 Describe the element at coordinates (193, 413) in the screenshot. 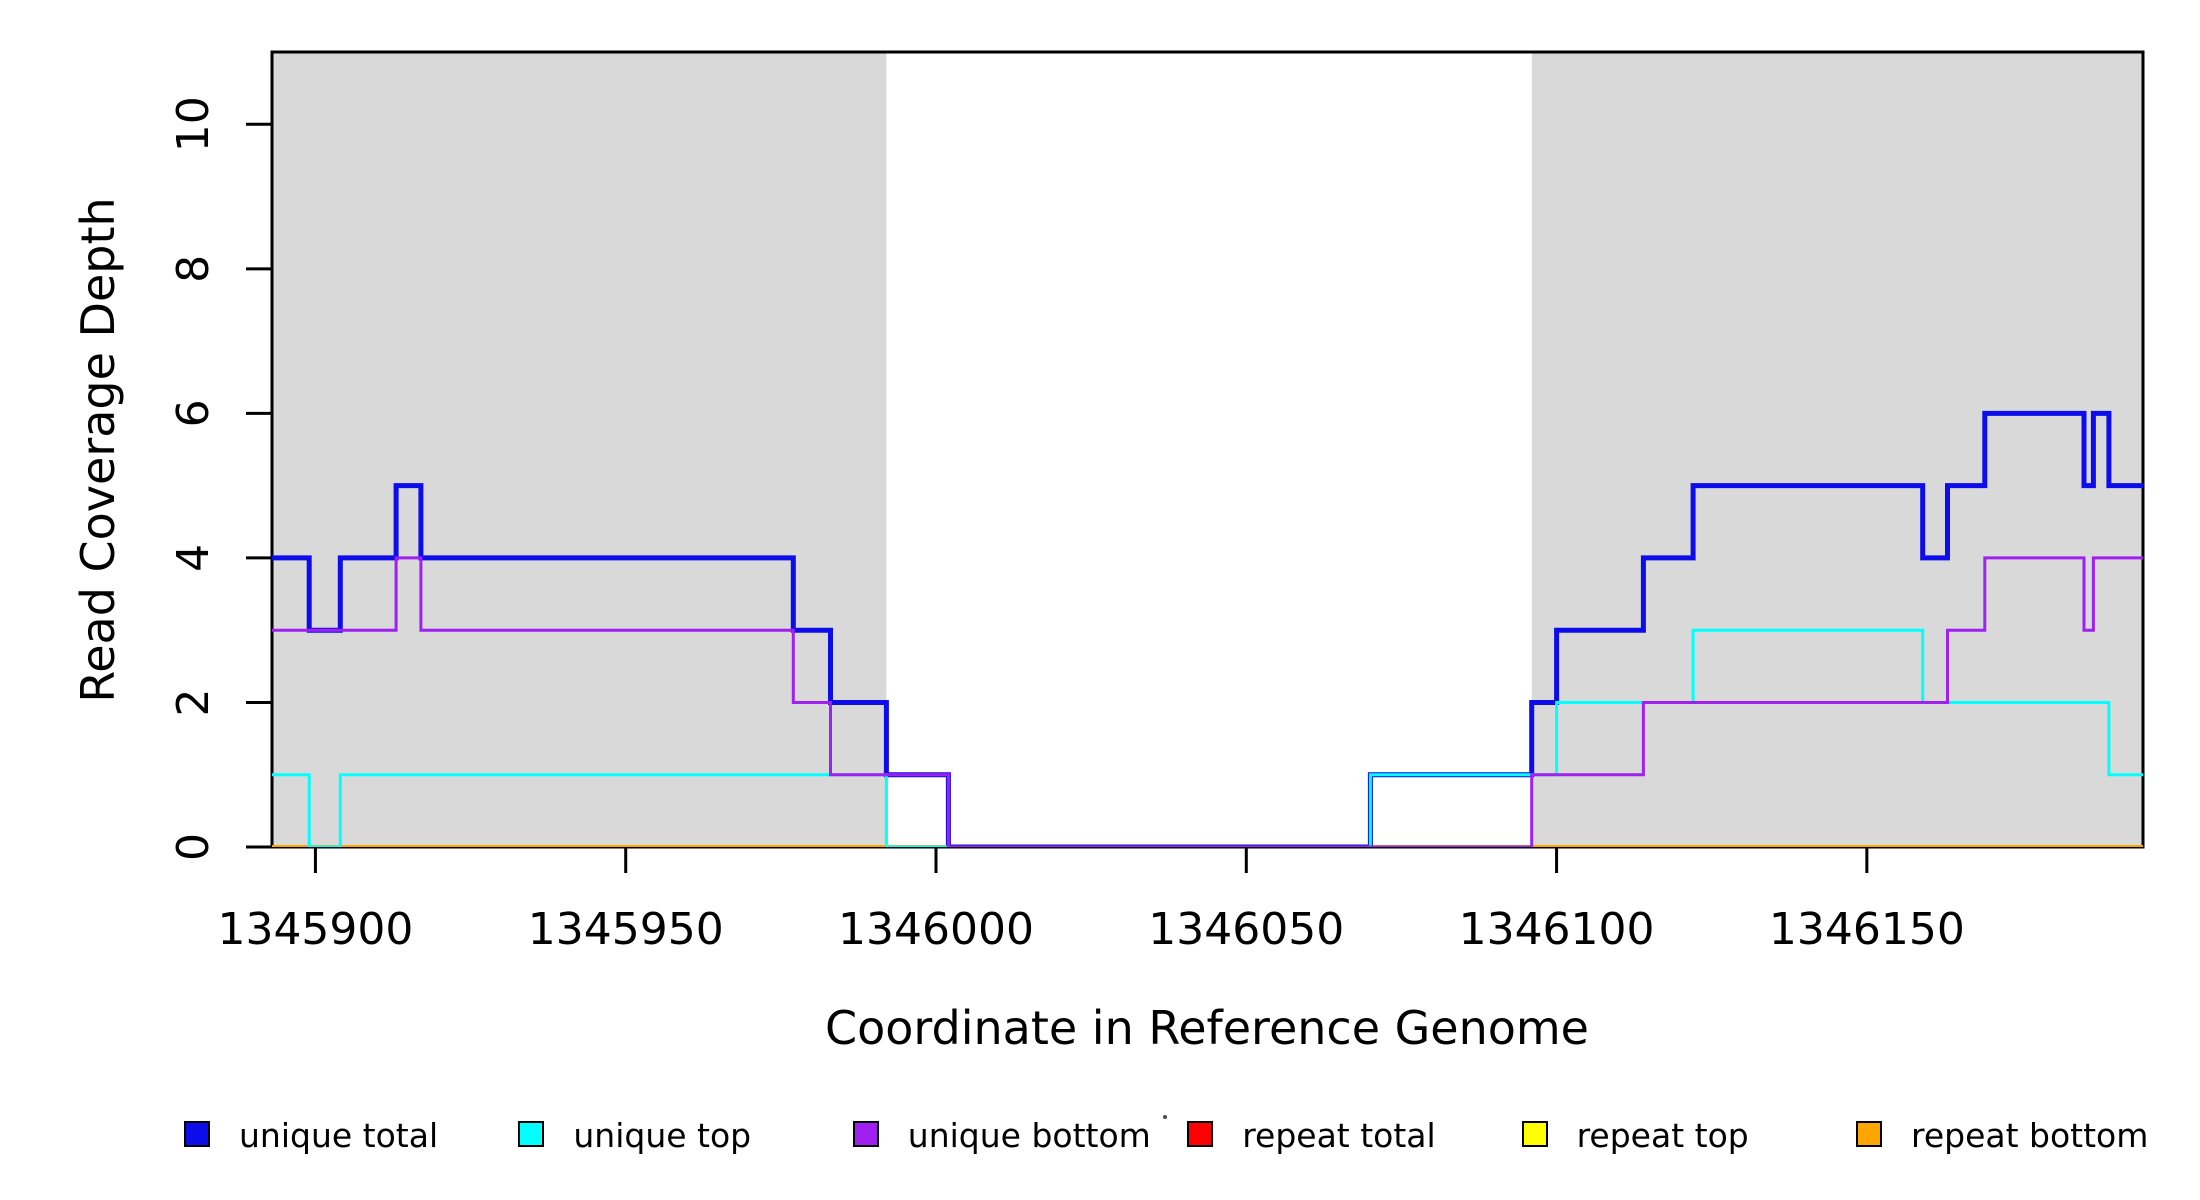

I see `y-tick-label: 6` at that location.